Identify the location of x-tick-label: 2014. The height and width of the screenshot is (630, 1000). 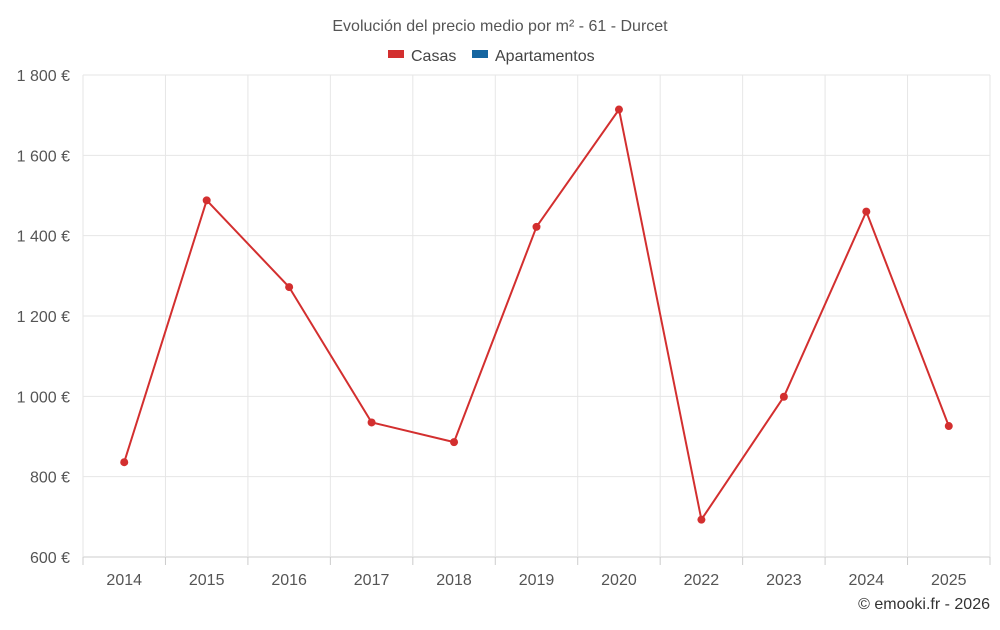
(124, 580).